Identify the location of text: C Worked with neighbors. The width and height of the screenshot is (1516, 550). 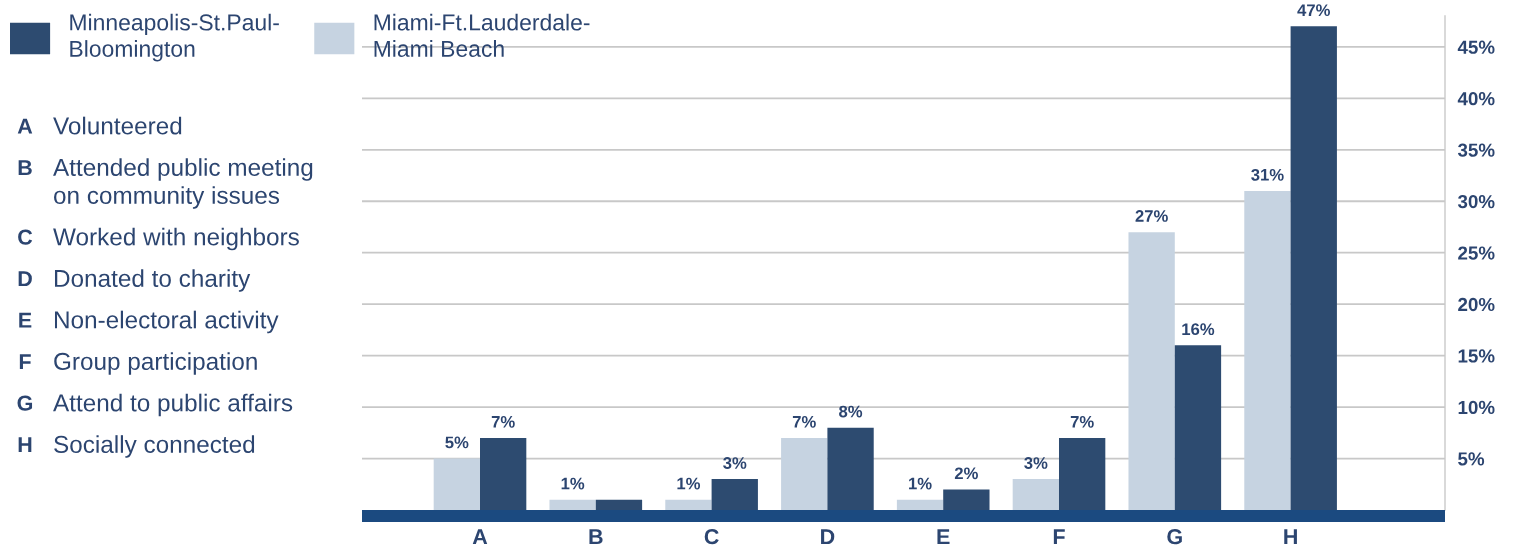
(158, 239).